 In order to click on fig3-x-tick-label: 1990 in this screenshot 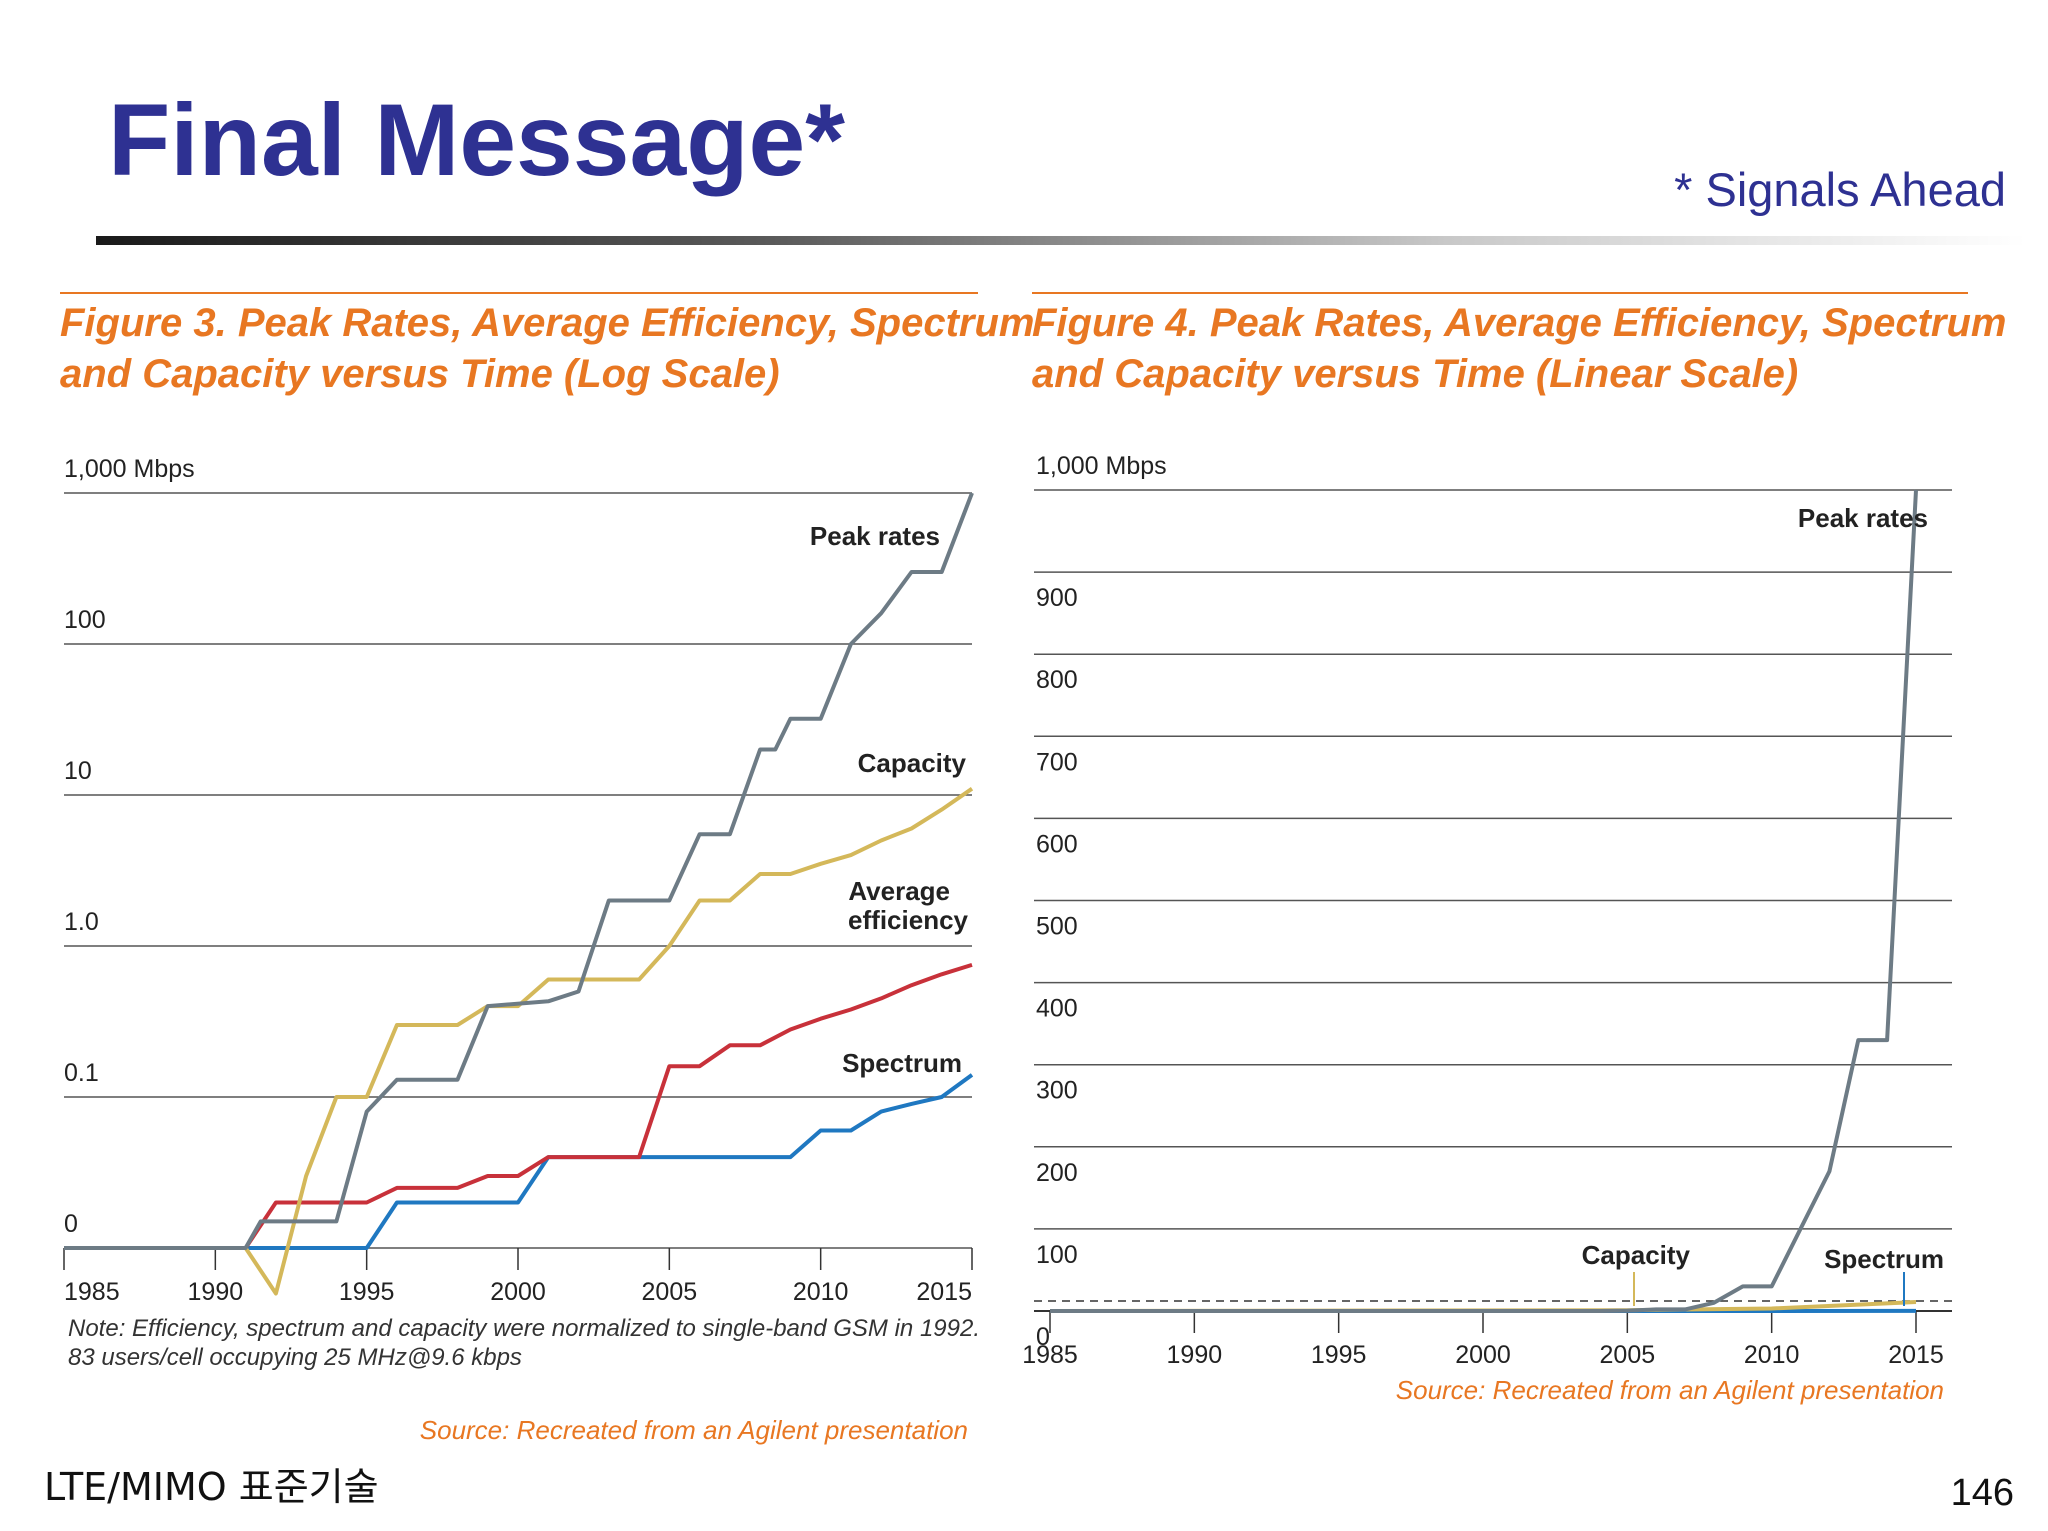, I will do `click(216, 1292)`.